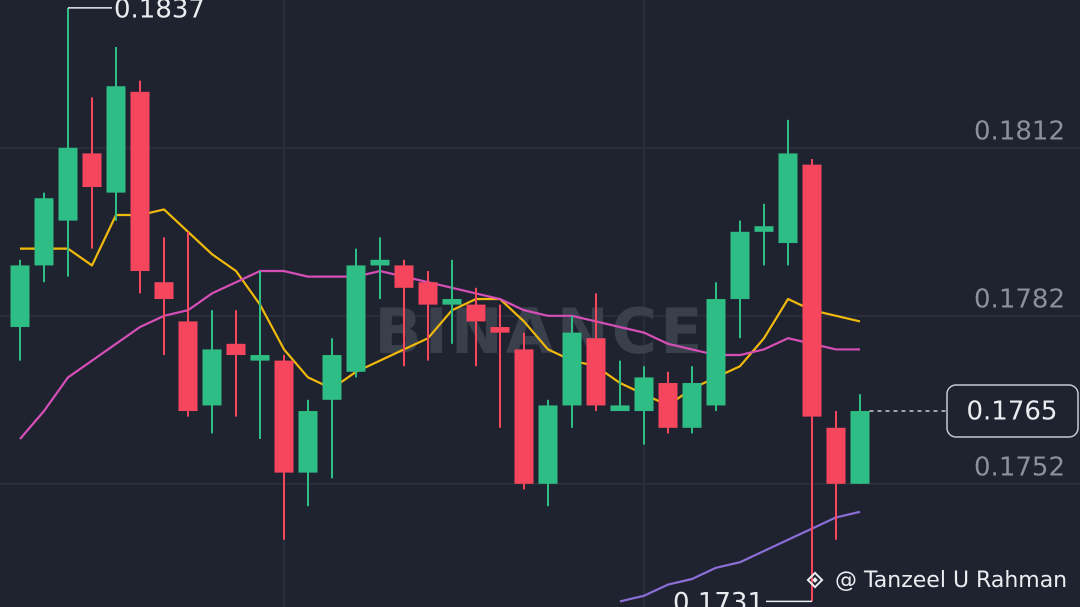 This screenshot has width=1080, height=607. I want to click on logo-diamond, so click(815, 580).